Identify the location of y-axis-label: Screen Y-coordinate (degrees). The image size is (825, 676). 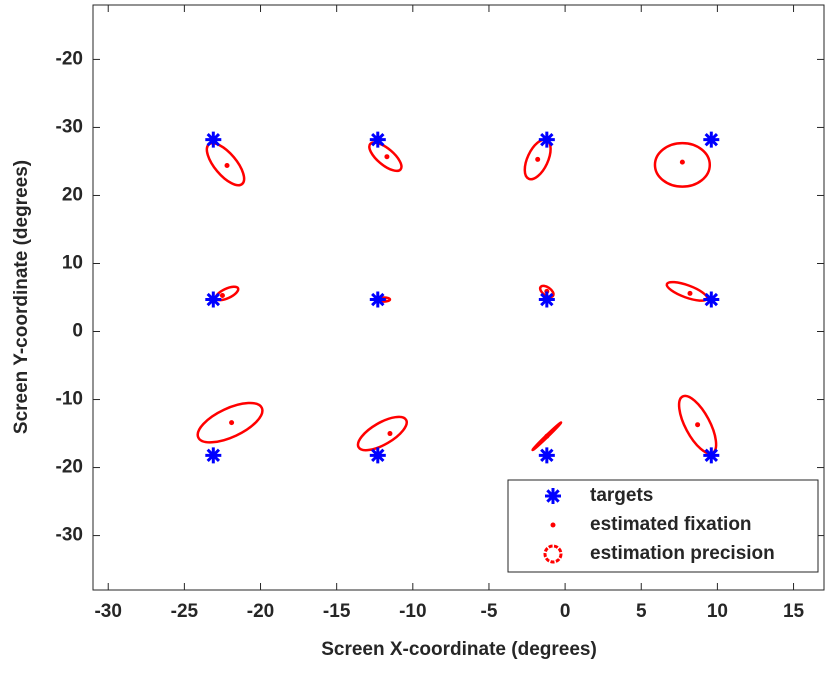
(21, 297).